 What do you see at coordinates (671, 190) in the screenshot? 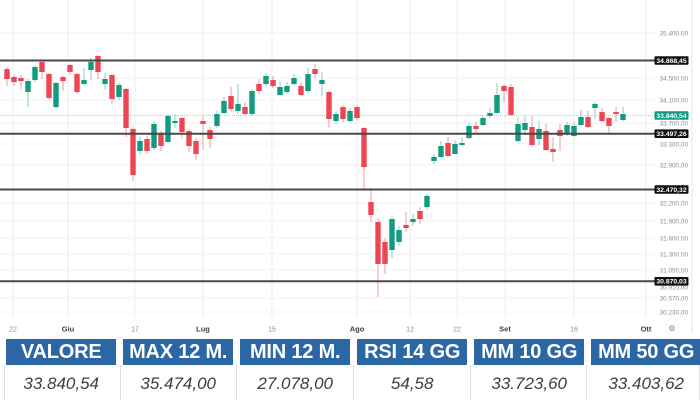
I see `svg-text: 32.470,32` at bounding box center [671, 190].